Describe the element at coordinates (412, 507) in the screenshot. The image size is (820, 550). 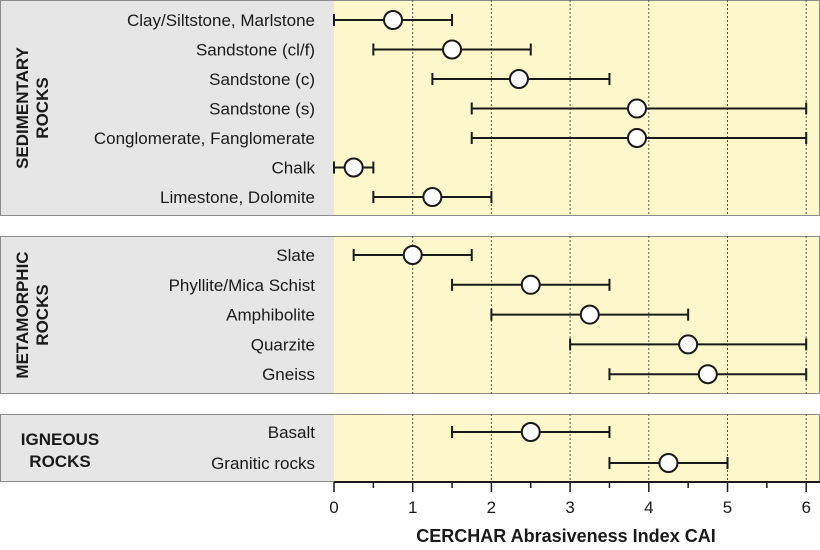
I see `x-tick-label: 1` at that location.